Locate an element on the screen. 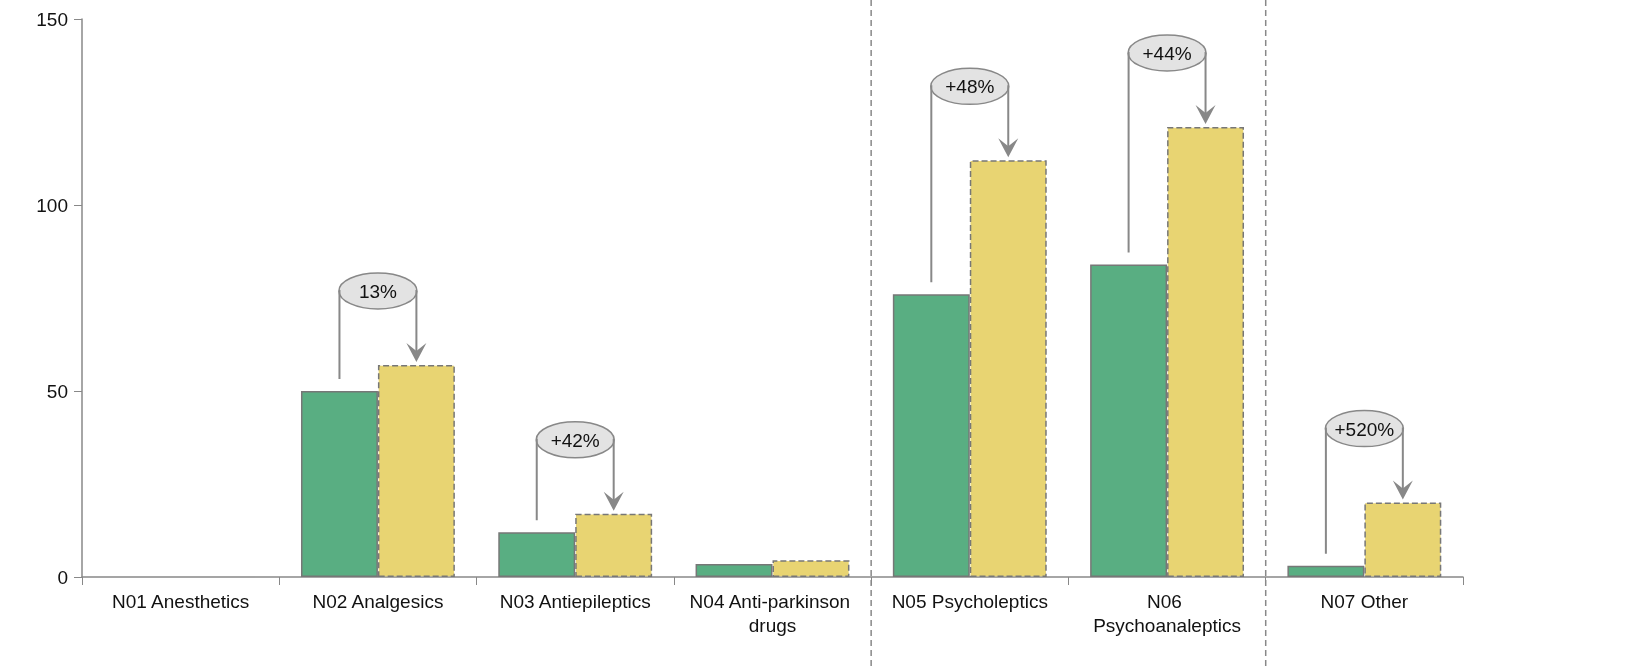 The image size is (1650, 666). annotation: +520% is located at coordinates (1364, 429).